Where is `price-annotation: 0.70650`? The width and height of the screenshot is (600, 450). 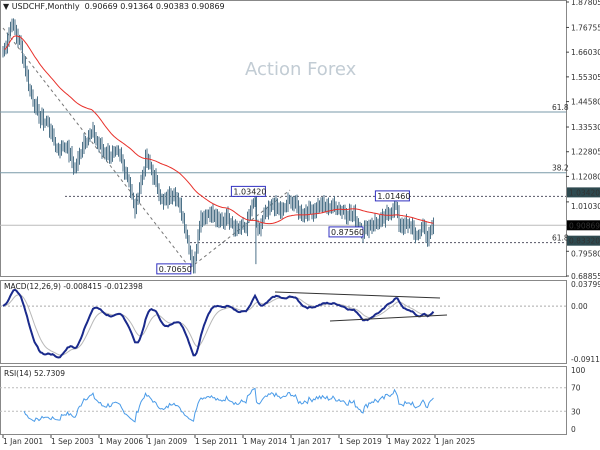 price-annotation: 0.70650 is located at coordinates (175, 269).